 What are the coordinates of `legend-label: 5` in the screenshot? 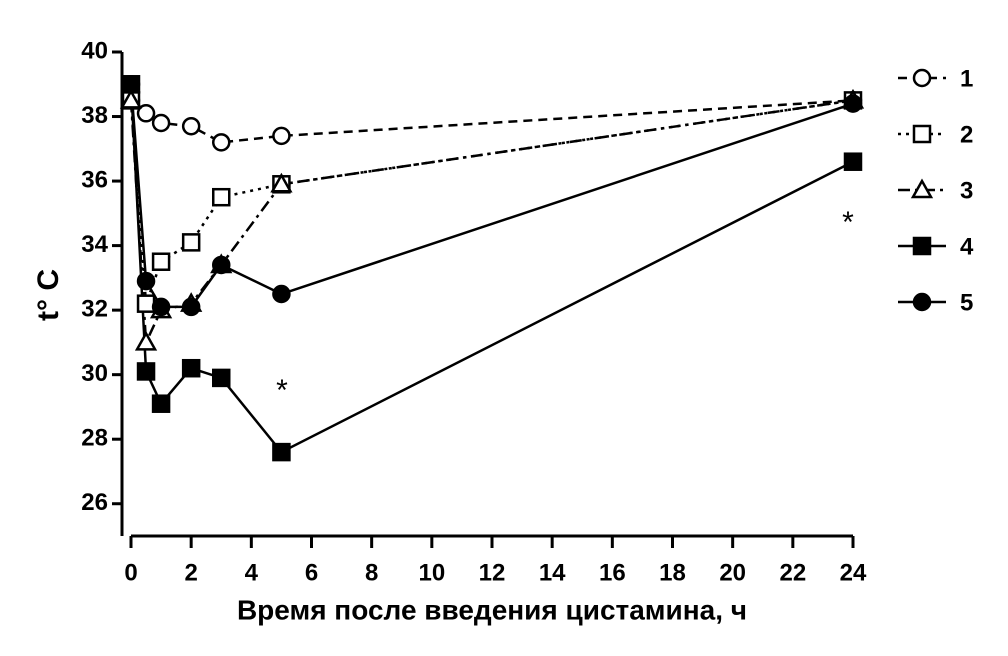 It's located at (966, 302).